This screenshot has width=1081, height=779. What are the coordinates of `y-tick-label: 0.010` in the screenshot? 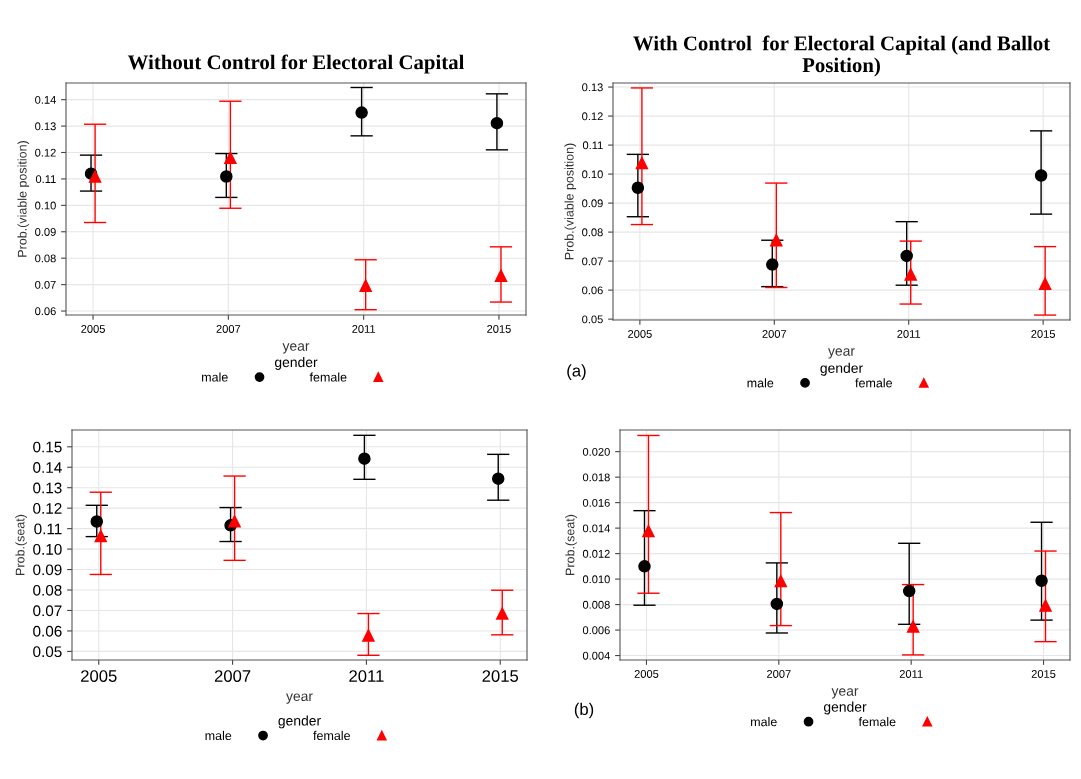 It's located at (596, 579).